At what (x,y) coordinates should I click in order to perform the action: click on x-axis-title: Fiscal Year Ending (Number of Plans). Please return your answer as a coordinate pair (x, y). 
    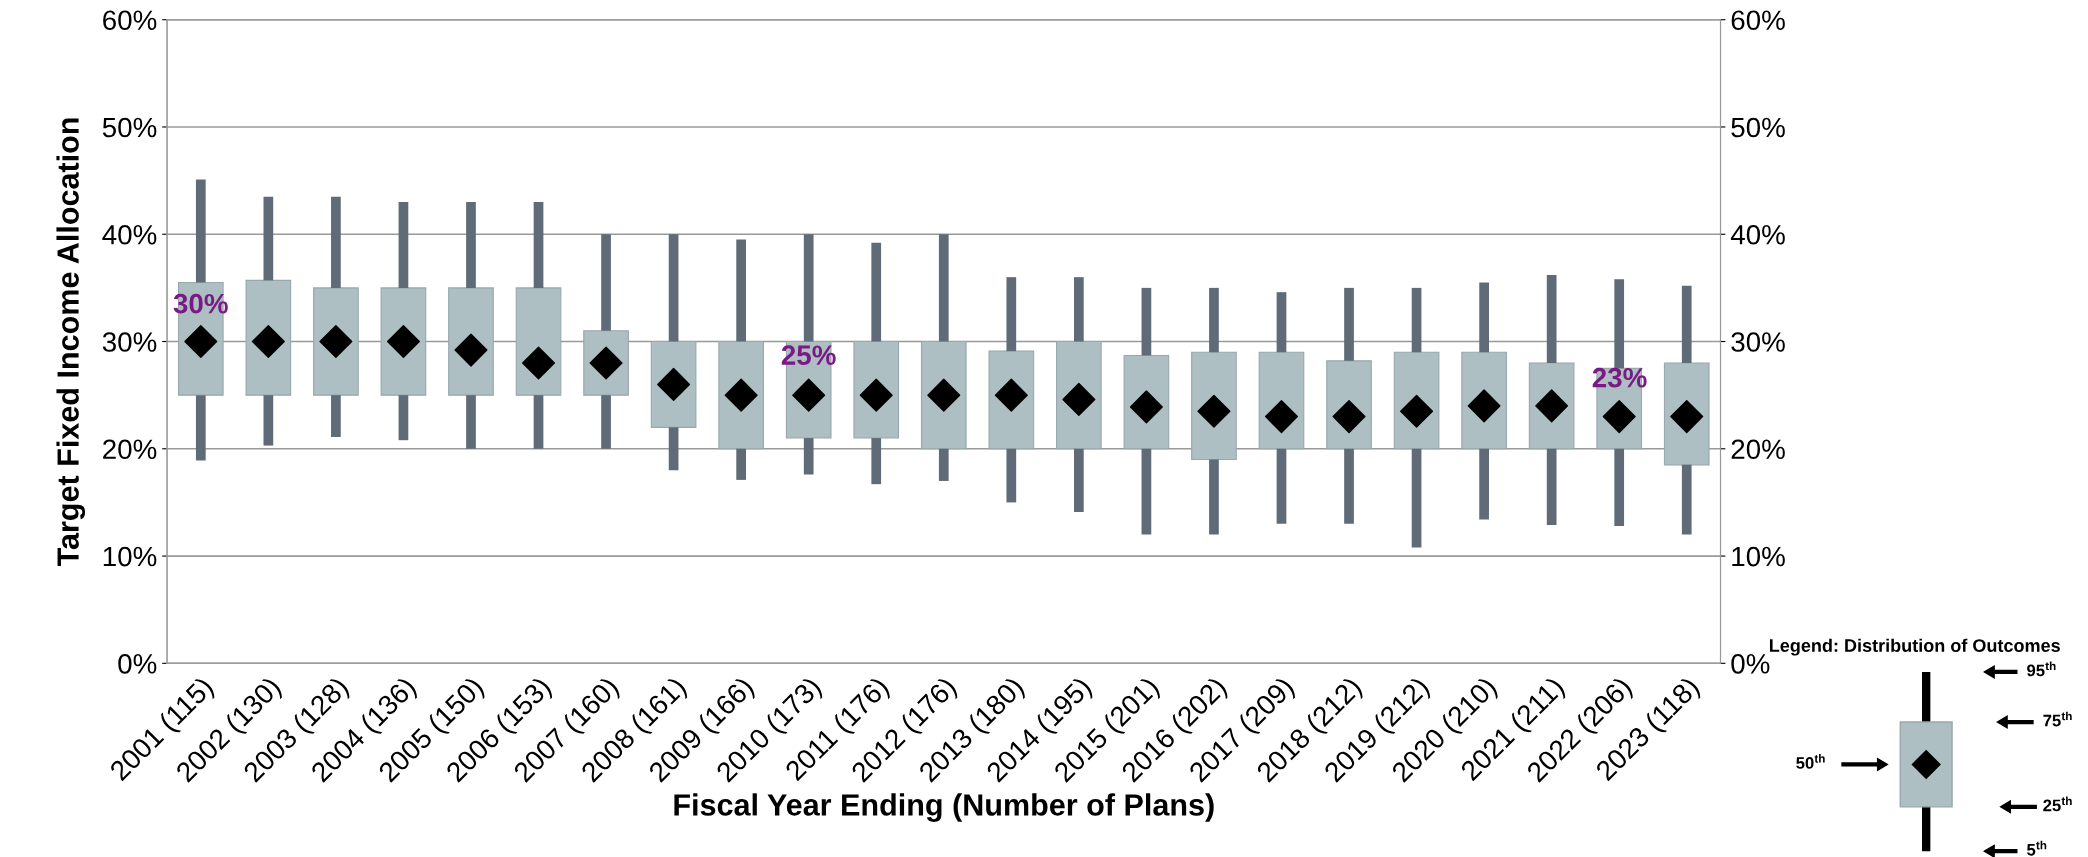
    Looking at the image, I should click on (944, 807).